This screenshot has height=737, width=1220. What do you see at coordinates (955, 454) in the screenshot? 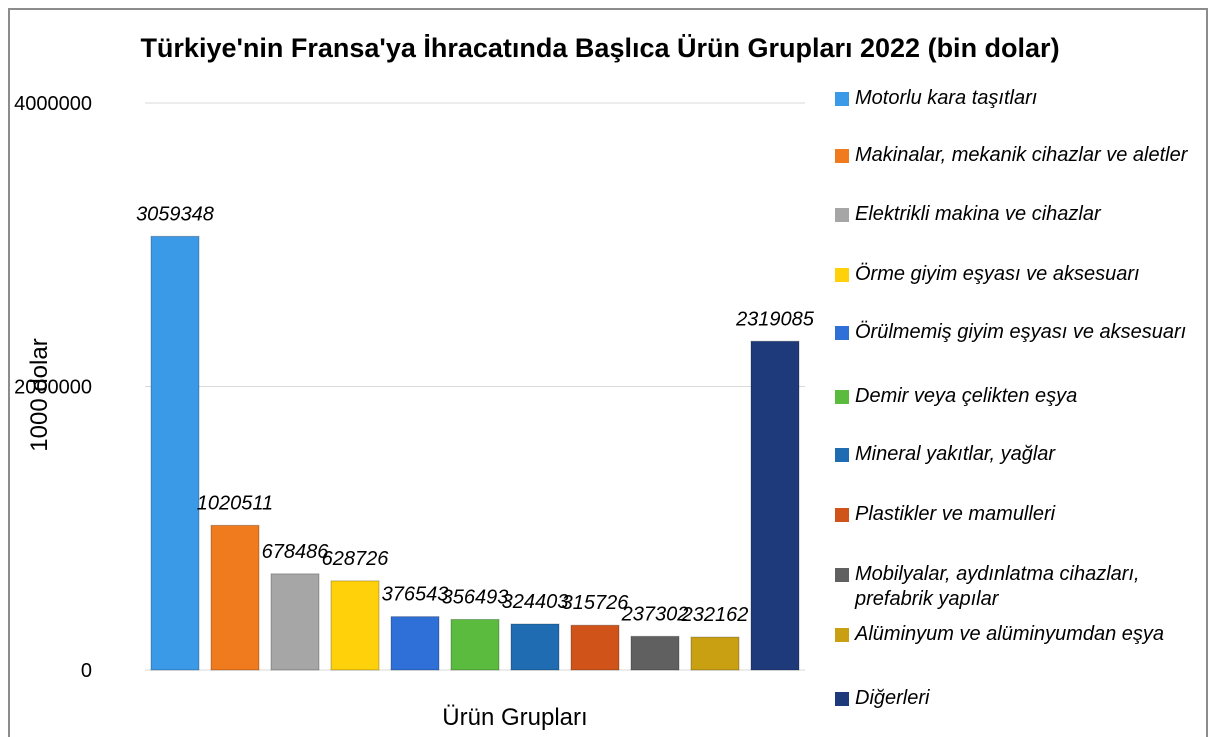
I see `legend-label: Mineral yakıtlar, yağlar` at bounding box center [955, 454].